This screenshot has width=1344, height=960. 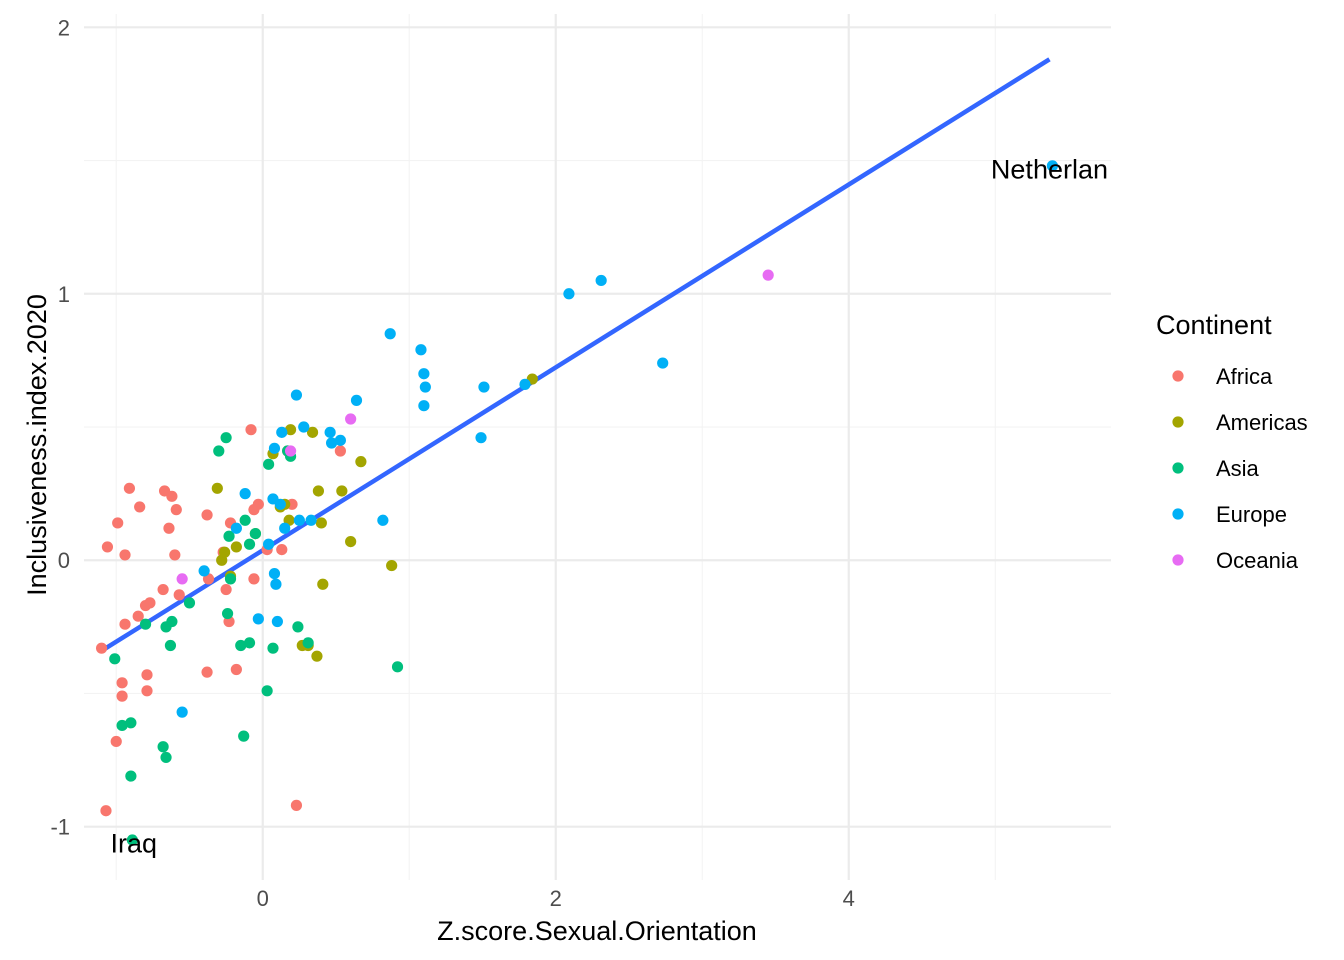 I want to click on x-axis-title: Z.score.Sexual.Orientation, so click(x=597, y=931).